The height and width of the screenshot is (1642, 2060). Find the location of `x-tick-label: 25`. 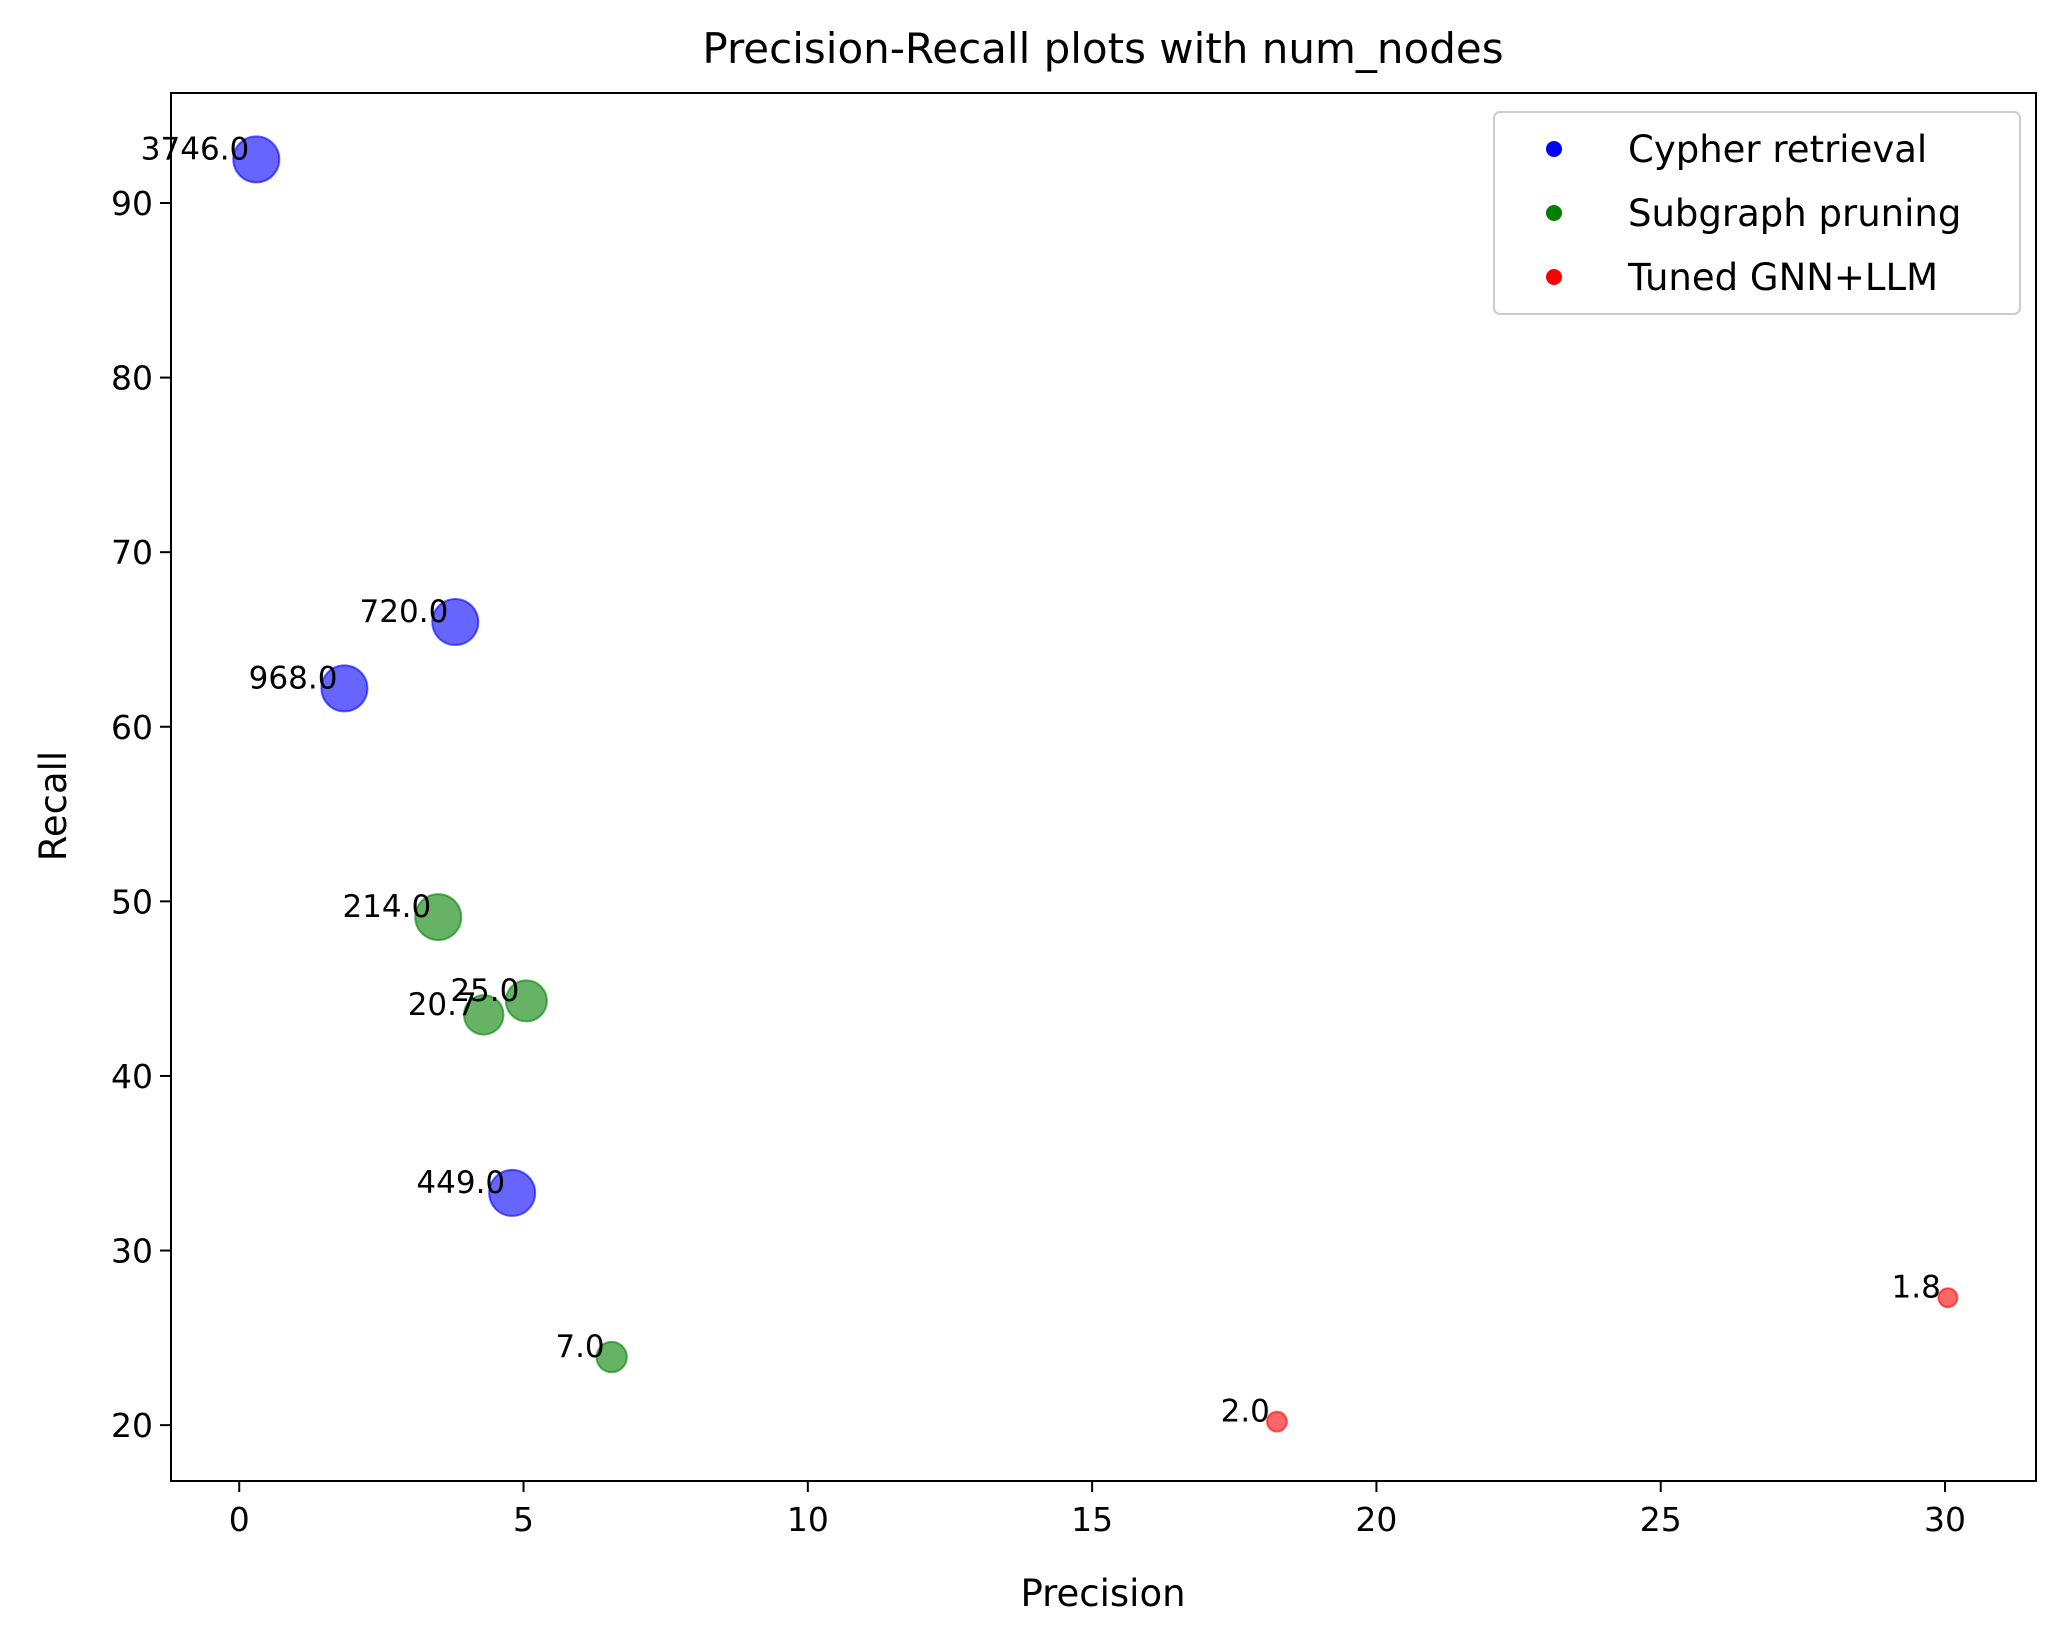

x-tick-label: 25 is located at coordinates (1661, 1519).